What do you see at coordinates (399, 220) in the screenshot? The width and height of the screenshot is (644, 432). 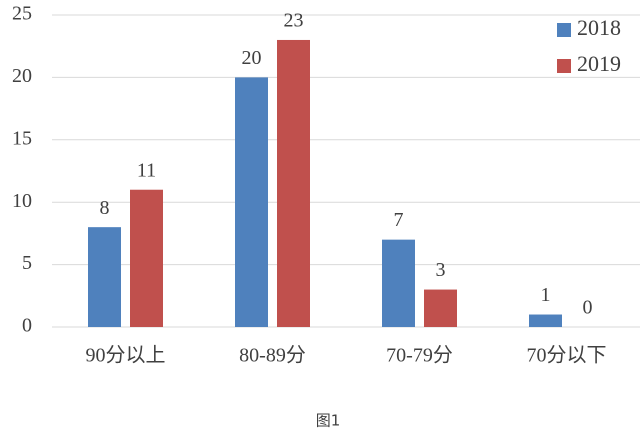 I see `data-label: 7` at bounding box center [399, 220].